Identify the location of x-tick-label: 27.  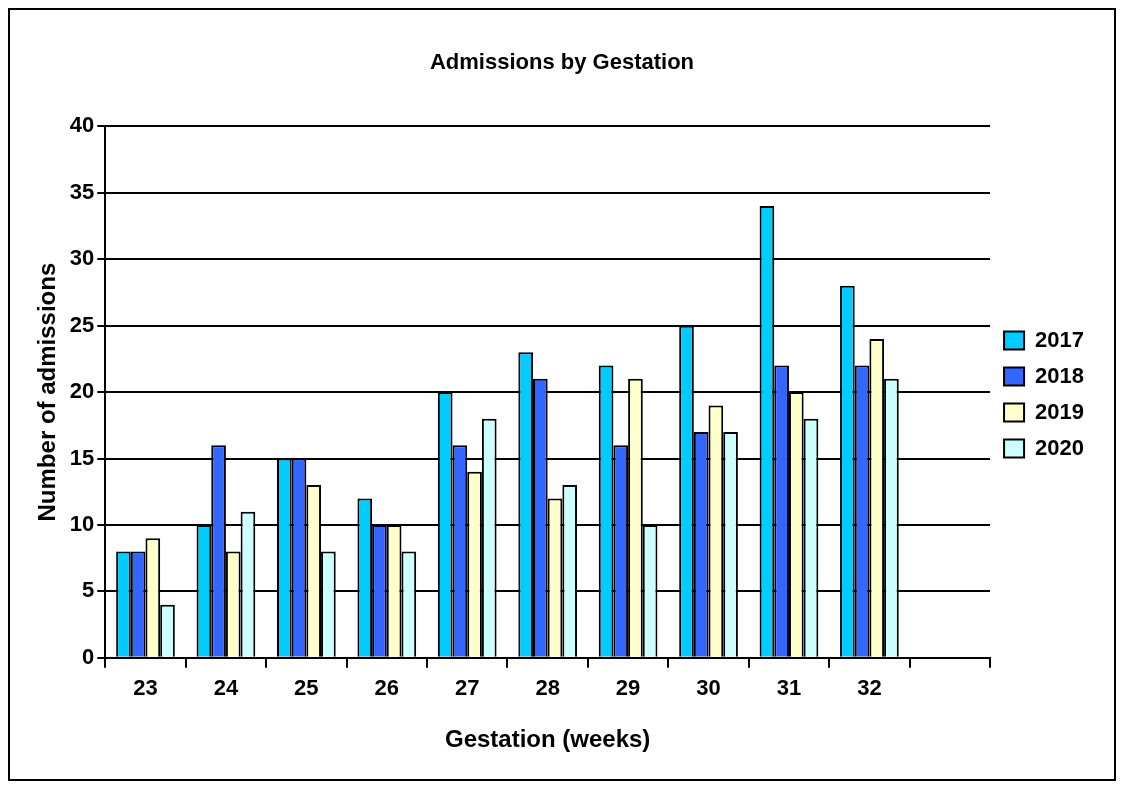
(467, 688).